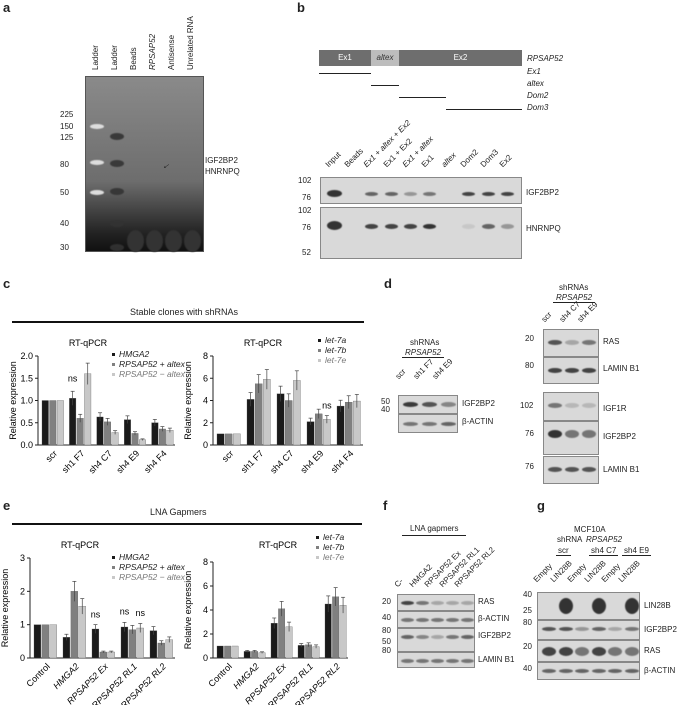  I want to click on blot-label: RAS, so click(652, 650).